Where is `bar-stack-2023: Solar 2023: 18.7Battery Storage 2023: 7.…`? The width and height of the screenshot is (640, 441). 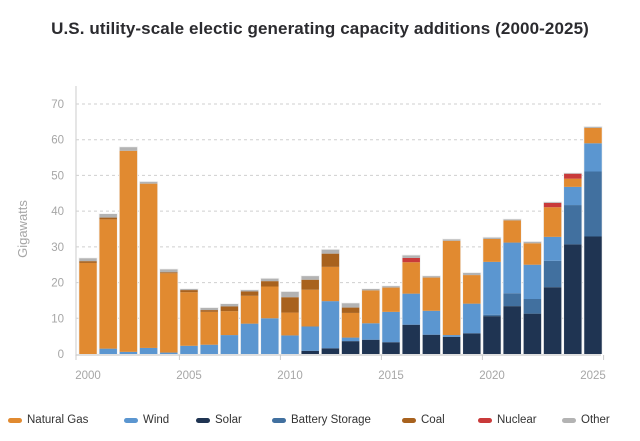
bar-stack-2023: Solar 2023: 18.7Battery Storage 2023: 7.… is located at coordinates (553, 277).